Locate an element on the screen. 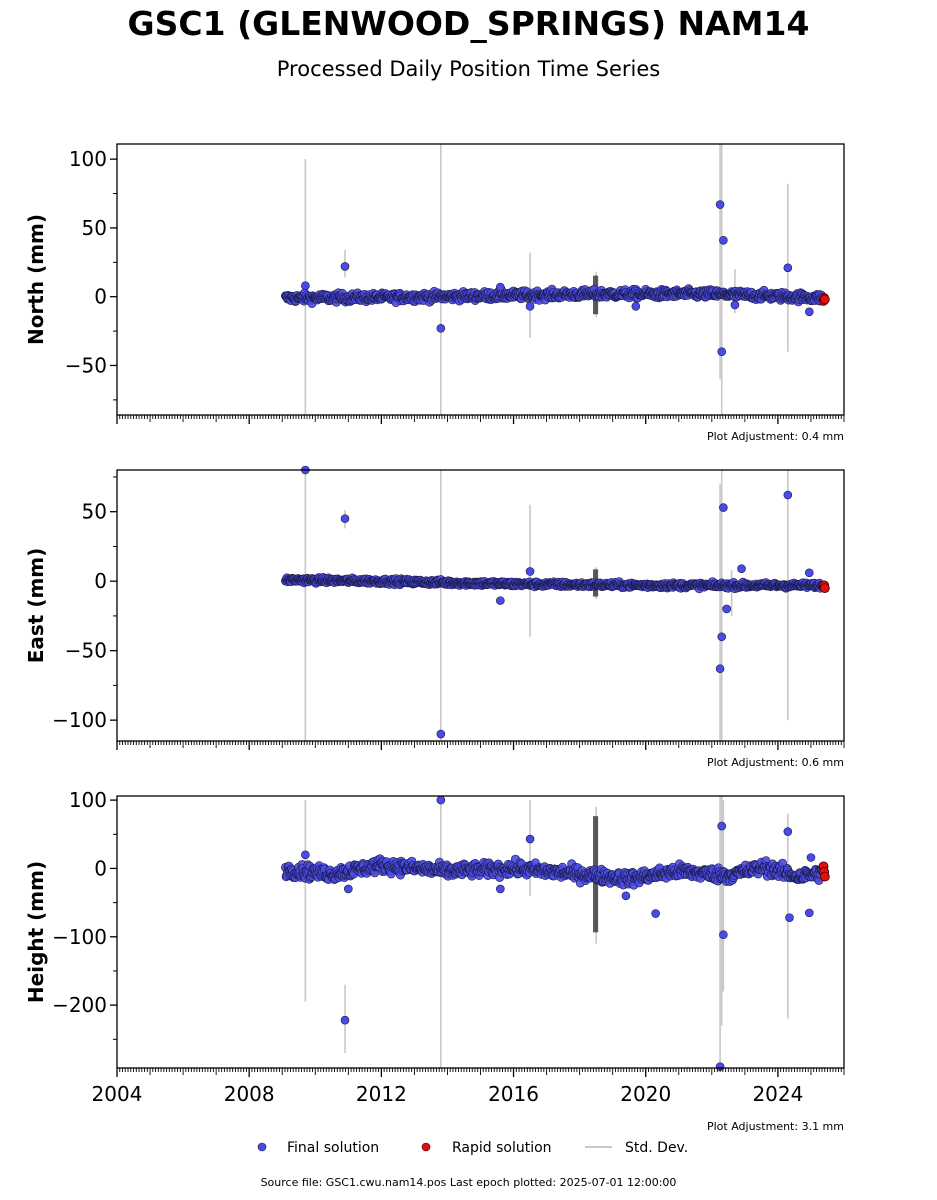  legend-final-marker is located at coordinates (262, 1147).